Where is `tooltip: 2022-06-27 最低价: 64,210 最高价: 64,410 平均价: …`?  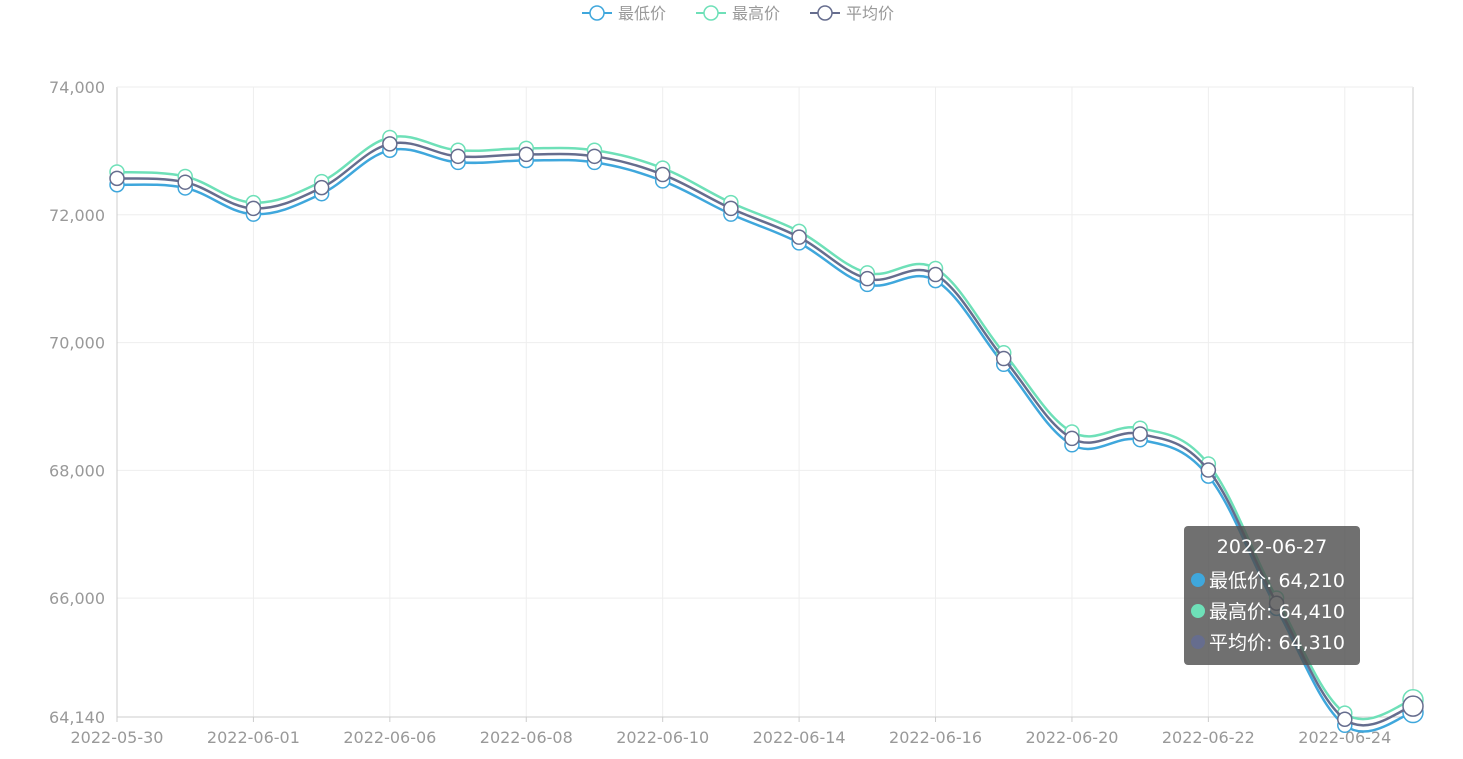
tooltip: 2022-06-27 最低价: 64,210 最高价: 64,410 平均价: … is located at coordinates (1272, 595).